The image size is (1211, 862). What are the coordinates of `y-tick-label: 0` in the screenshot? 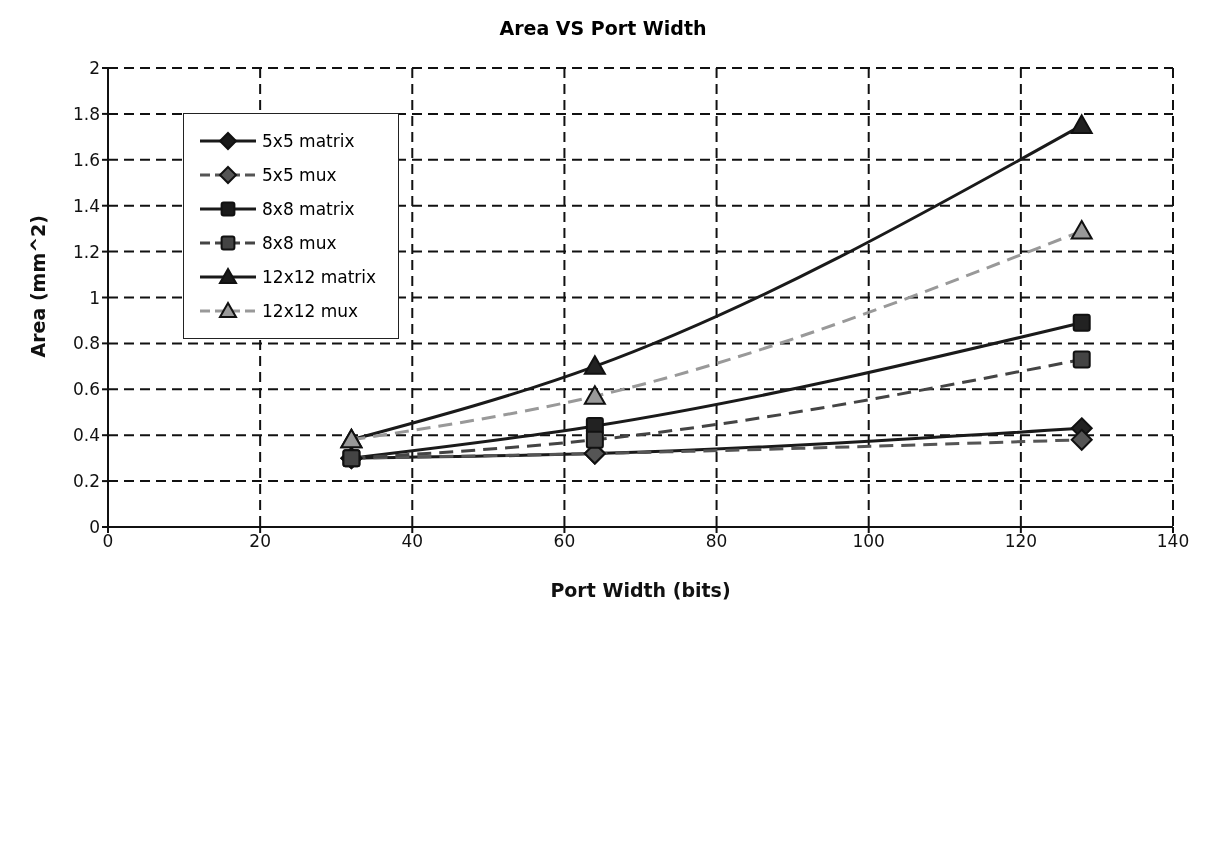 It's located at (94, 527).